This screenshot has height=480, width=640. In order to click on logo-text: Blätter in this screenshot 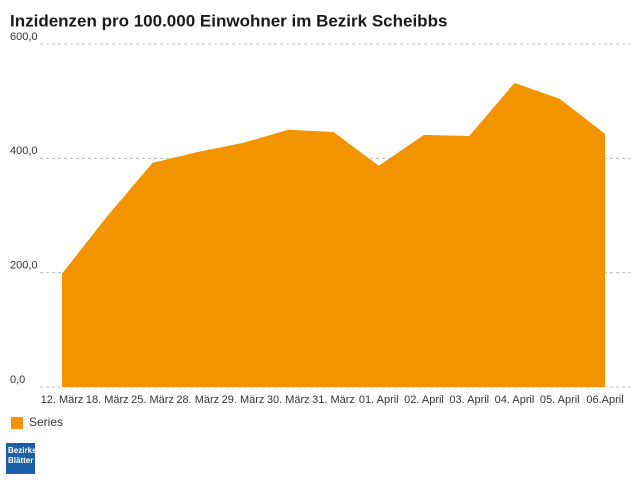, I will do `click(20, 460)`.